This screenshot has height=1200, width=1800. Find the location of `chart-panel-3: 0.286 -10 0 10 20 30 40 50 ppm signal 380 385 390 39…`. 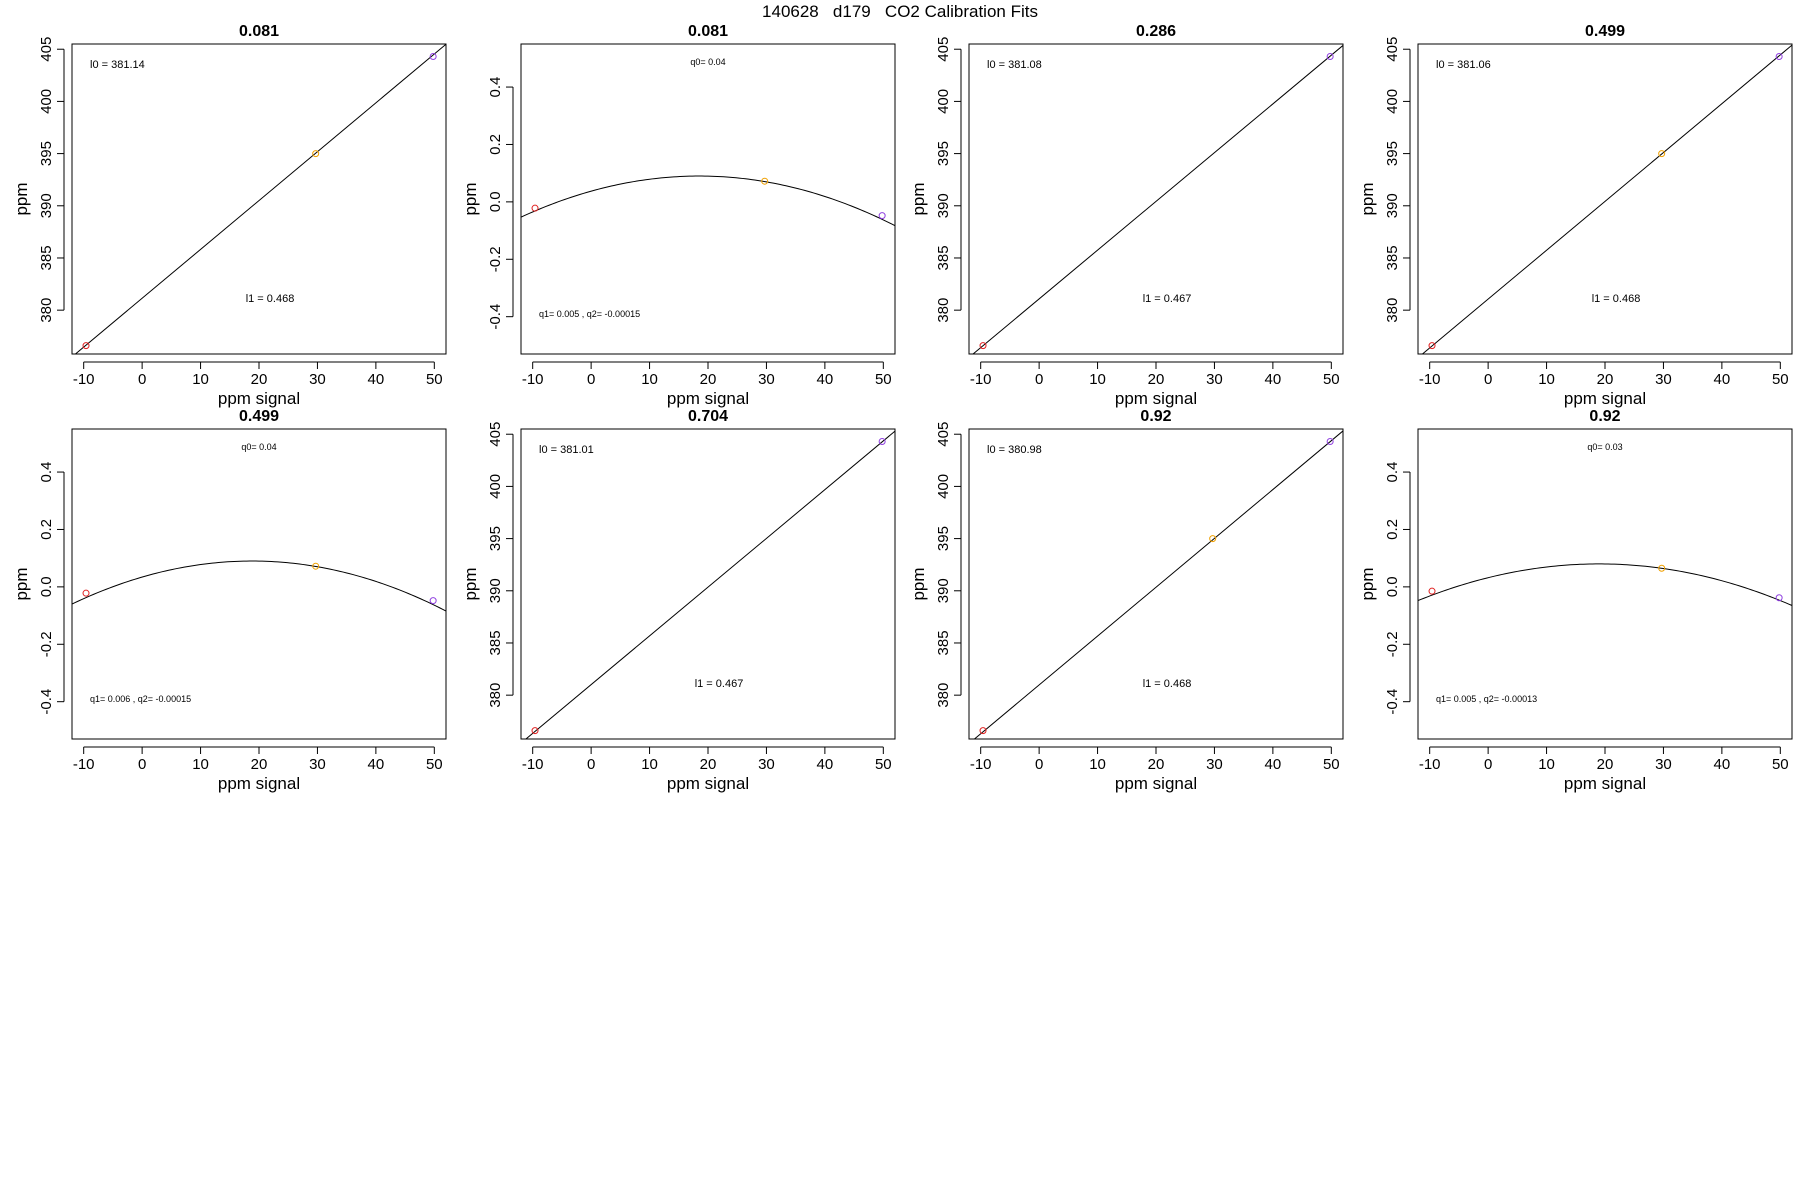

chart-panel-3: 0.286 -10 0 10 20 30 40 50 ppm signal 380 385 390 39… is located at coordinates (1126, 215).